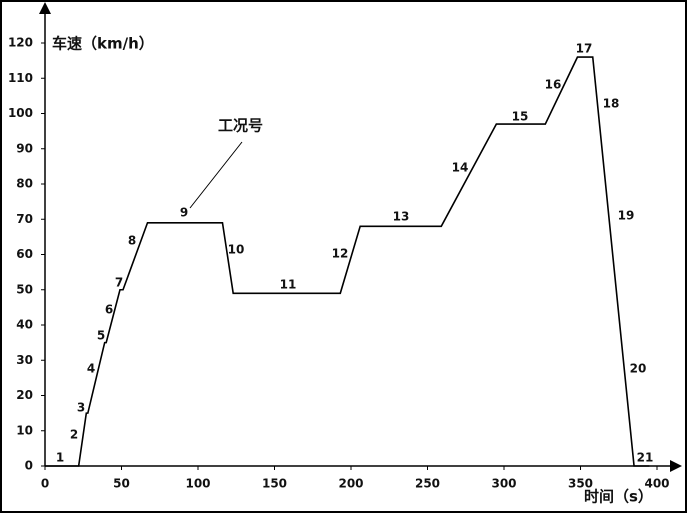 Image resolution: width=687 pixels, height=513 pixels. What do you see at coordinates (240, 126) in the screenshot?
I see `annotation: 工况号` at bounding box center [240, 126].